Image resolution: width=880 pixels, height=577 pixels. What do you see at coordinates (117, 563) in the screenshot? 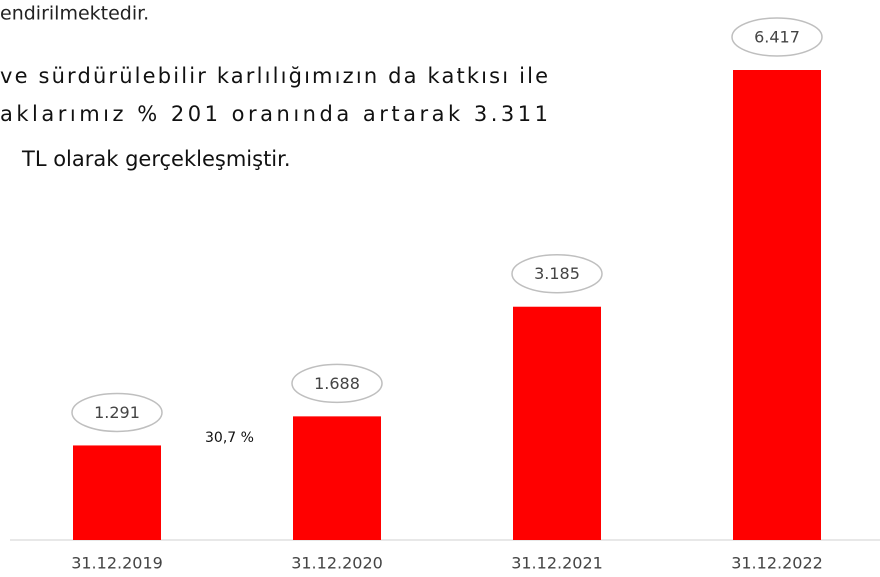
I see `x-tick-label: 31.12.2019` at bounding box center [117, 563].